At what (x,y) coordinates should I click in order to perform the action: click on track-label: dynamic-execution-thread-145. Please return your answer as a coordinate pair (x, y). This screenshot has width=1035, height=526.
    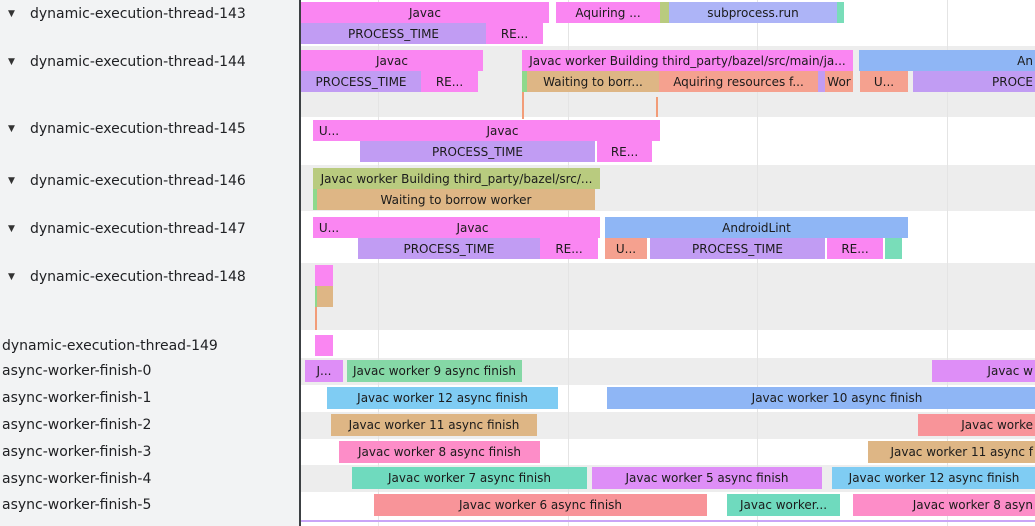
    Looking at the image, I should click on (138, 129).